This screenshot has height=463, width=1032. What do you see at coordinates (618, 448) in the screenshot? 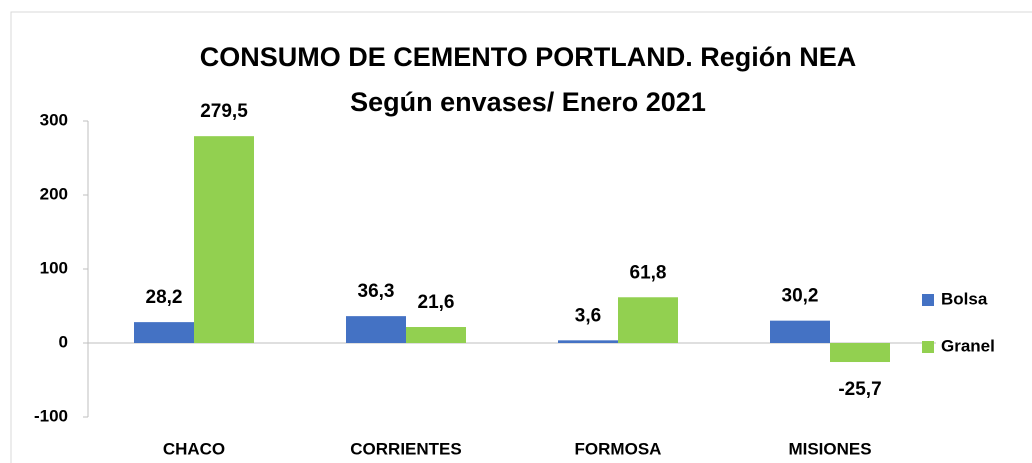
I see `x-tick-label: FORMOSA` at bounding box center [618, 448].